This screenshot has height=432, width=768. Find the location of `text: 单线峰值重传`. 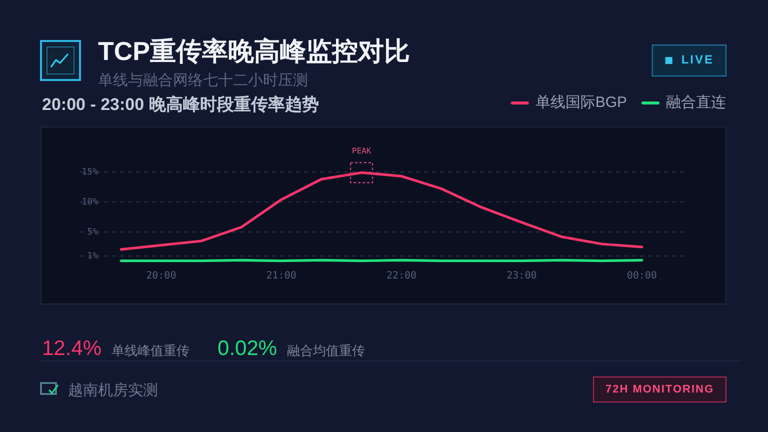

text: 单线峰值重传 is located at coordinates (151, 350).